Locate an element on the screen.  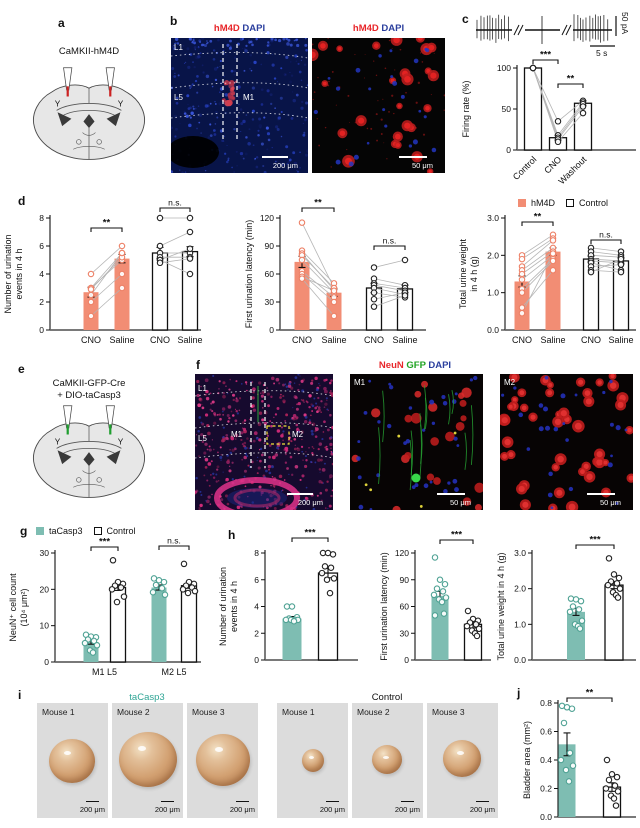
panel-b-right-title: hM4D DAPI is located at coordinates (378, 28).